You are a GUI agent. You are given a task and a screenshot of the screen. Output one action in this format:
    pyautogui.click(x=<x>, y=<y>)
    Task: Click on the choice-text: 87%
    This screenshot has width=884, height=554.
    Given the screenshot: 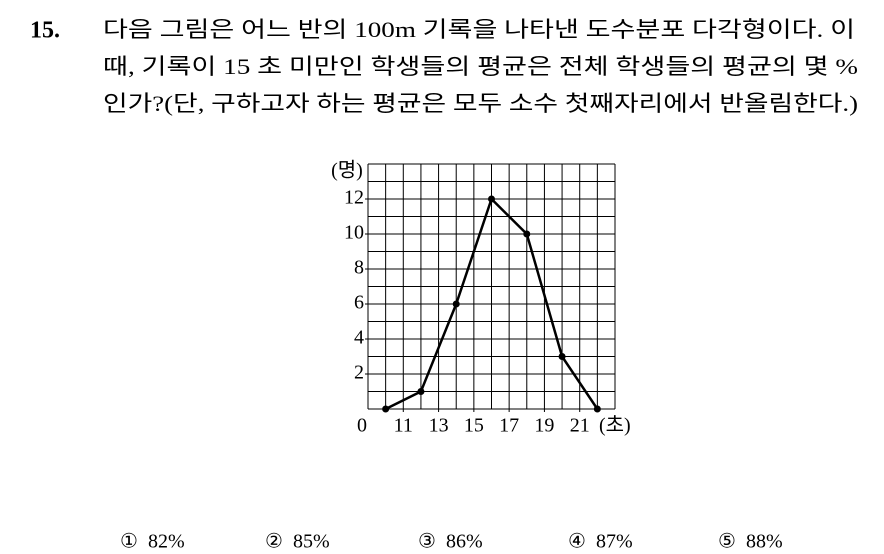 What is the action you would take?
    pyautogui.click(x=614, y=542)
    